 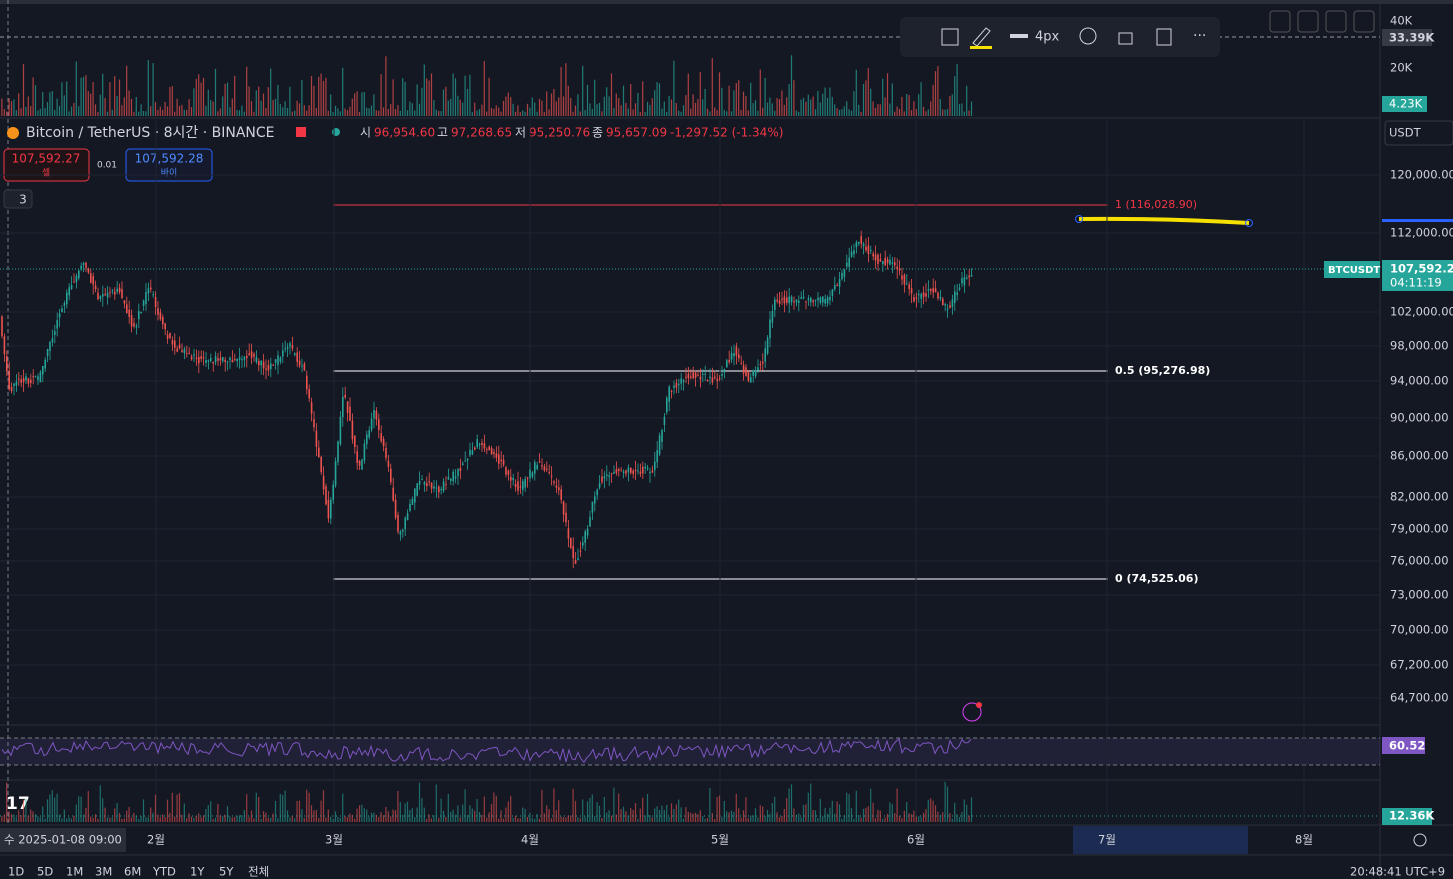 What do you see at coordinates (132, 872) in the screenshot?
I see `range-button: 6M` at bounding box center [132, 872].